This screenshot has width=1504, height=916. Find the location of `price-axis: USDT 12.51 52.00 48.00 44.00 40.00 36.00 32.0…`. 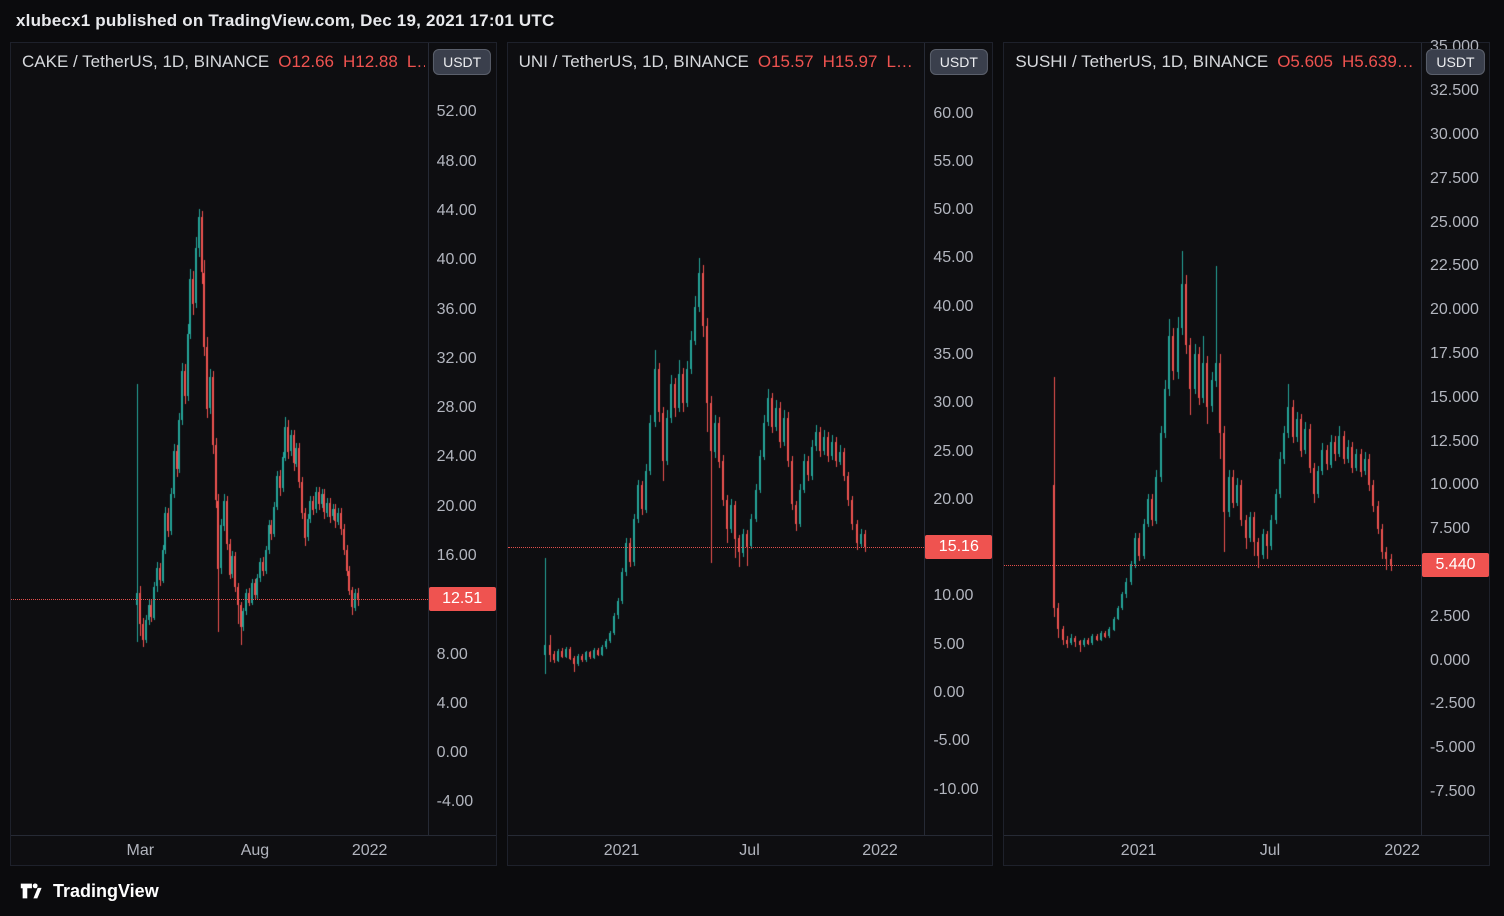

price-axis: USDT 12.51 52.00 48.00 44.00 40.00 36.00 32.0… is located at coordinates (461, 439).